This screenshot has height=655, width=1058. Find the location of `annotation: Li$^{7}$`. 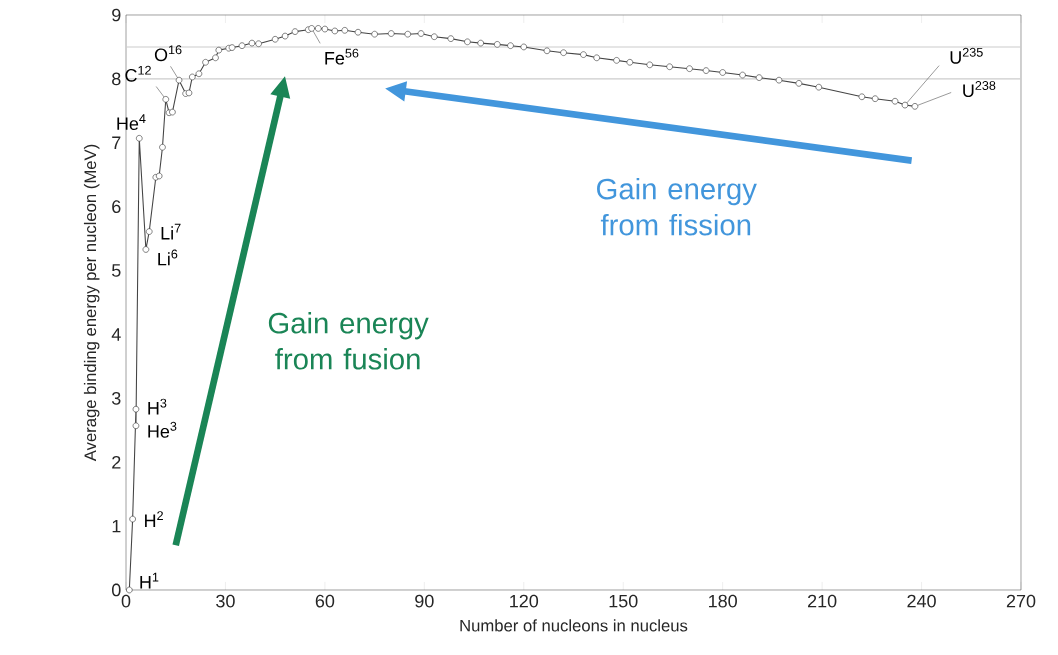

annotation: Li$^{7}$ is located at coordinates (171, 231).